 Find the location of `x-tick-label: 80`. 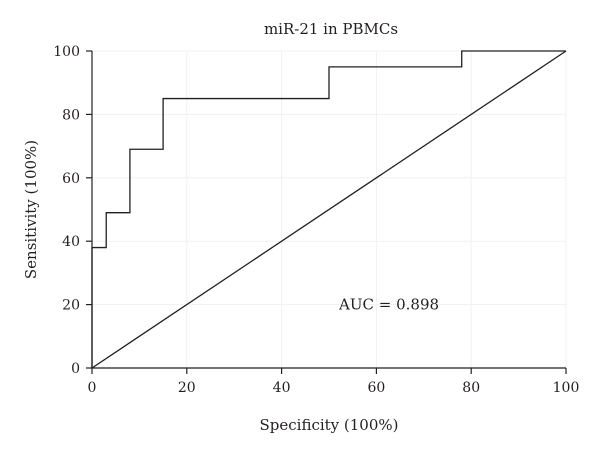

x-tick-label: 80 is located at coordinates (471, 388).